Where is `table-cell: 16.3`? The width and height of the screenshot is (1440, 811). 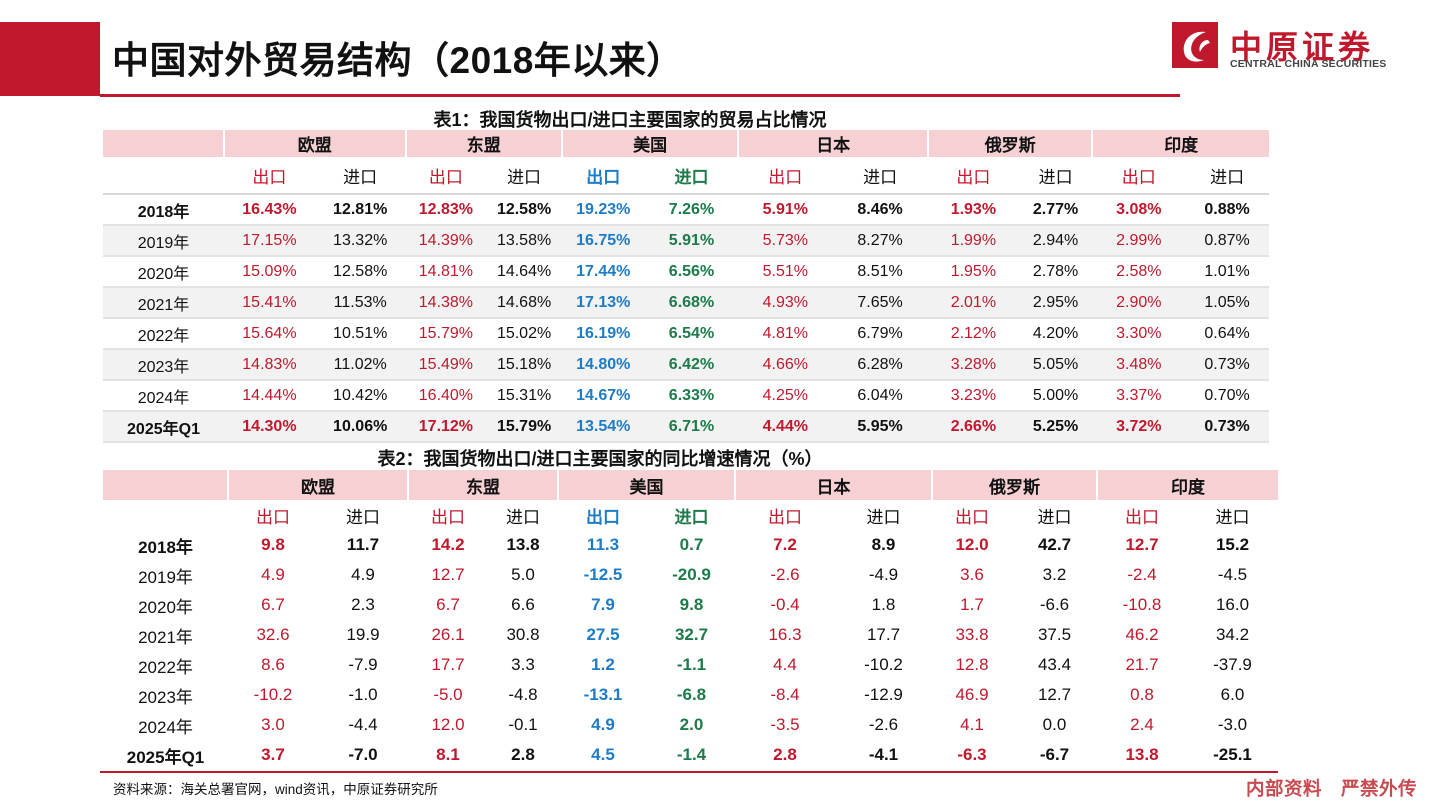
table-cell: 16.3 is located at coordinates (785, 634).